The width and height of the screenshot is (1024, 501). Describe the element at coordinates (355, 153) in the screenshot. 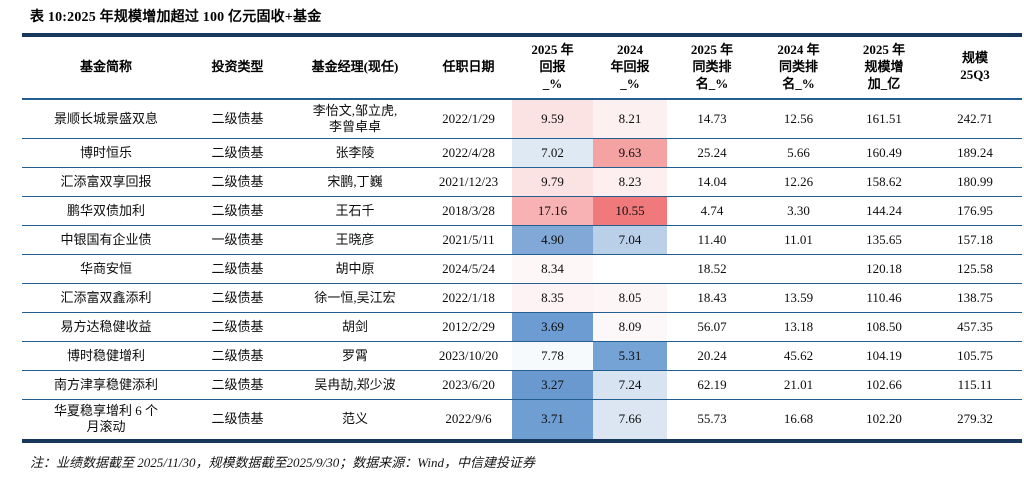

I see `cell-manager: 张李陵` at that location.